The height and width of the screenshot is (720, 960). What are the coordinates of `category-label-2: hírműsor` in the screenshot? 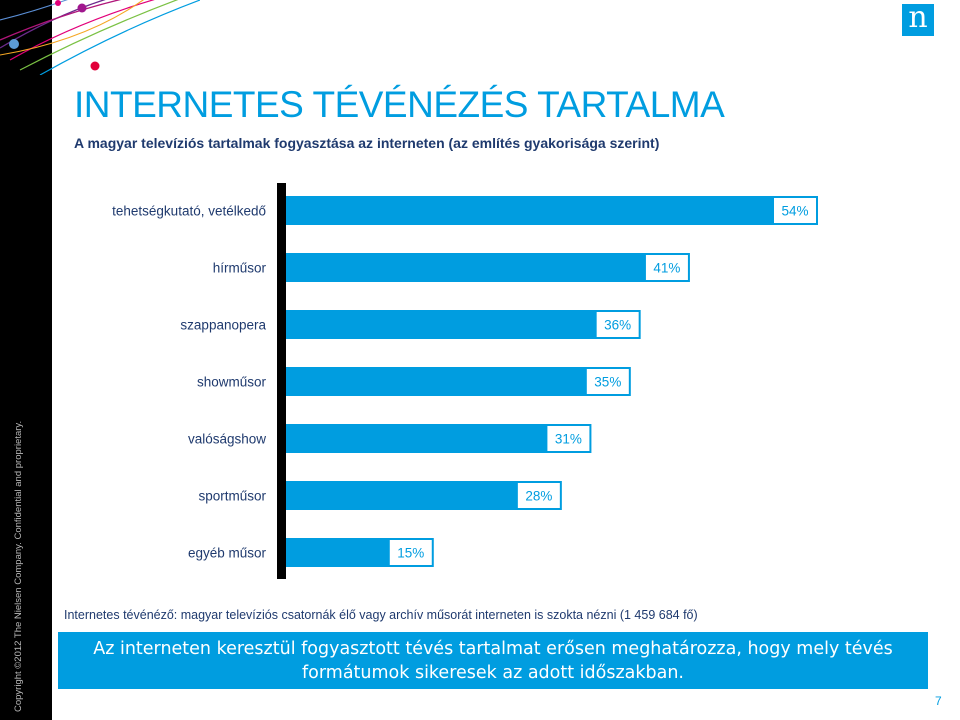 It's located at (240, 268).